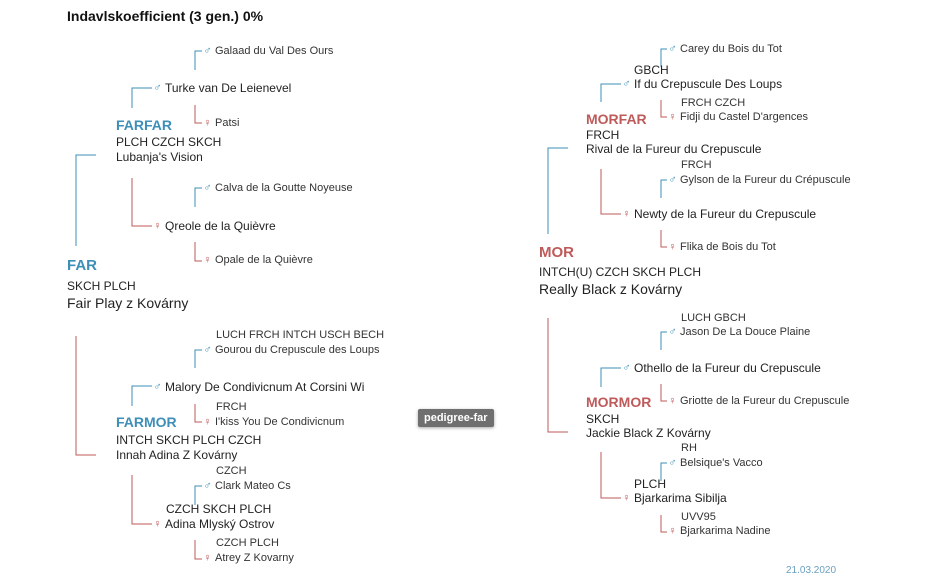  I want to click on farmor-mother-father-titles: CZCH, so click(231, 471).